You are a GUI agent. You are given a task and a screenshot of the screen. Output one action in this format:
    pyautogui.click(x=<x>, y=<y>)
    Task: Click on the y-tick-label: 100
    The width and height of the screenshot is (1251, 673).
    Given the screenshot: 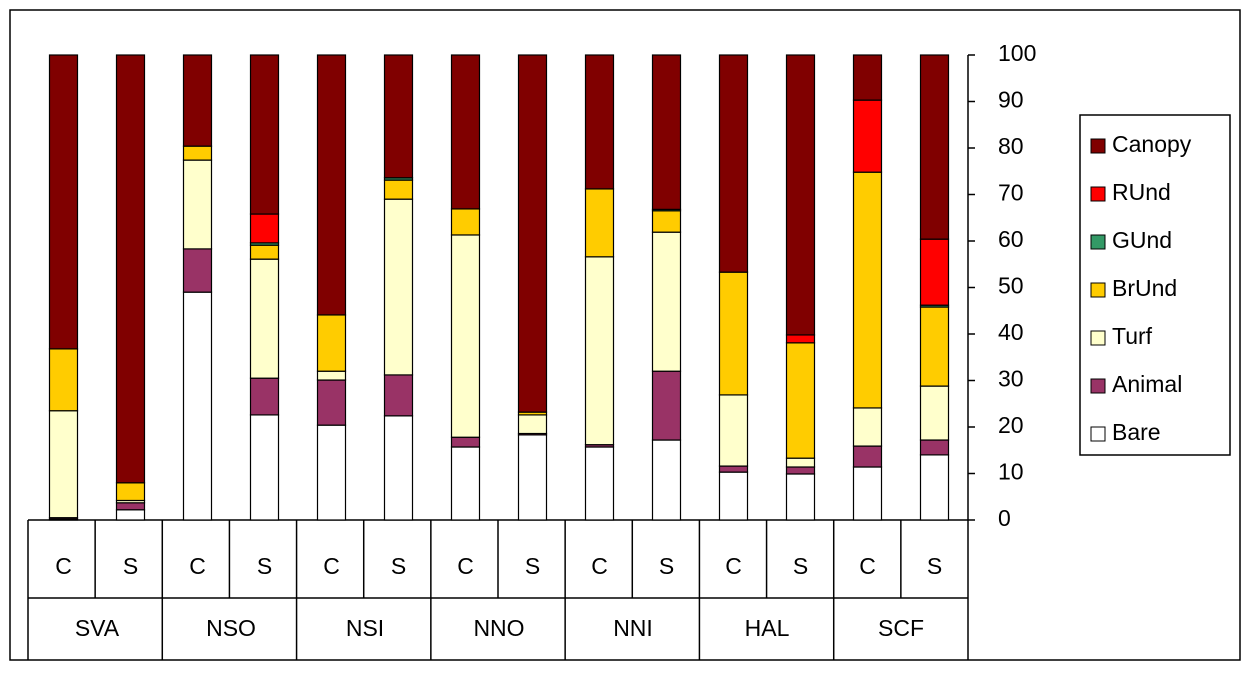 What is the action you would take?
    pyautogui.click(x=1017, y=53)
    